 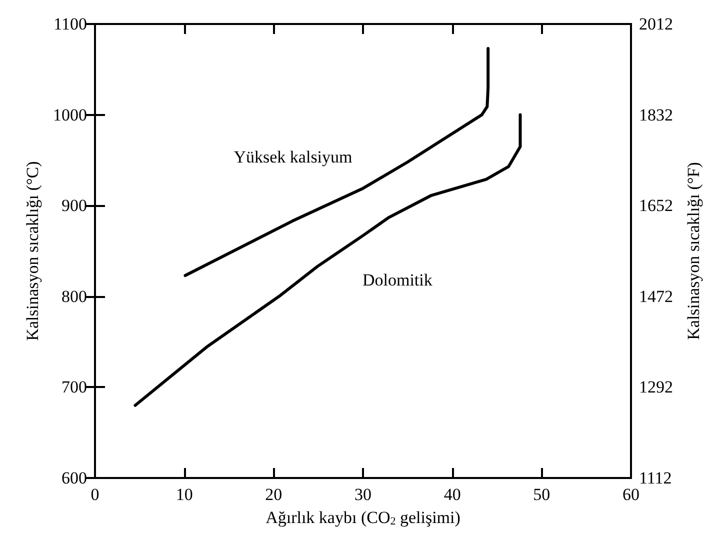 What do you see at coordinates (95, 494) in the screenshot?
I see `x-tick-label: 0` at bounding box center [95, 494].